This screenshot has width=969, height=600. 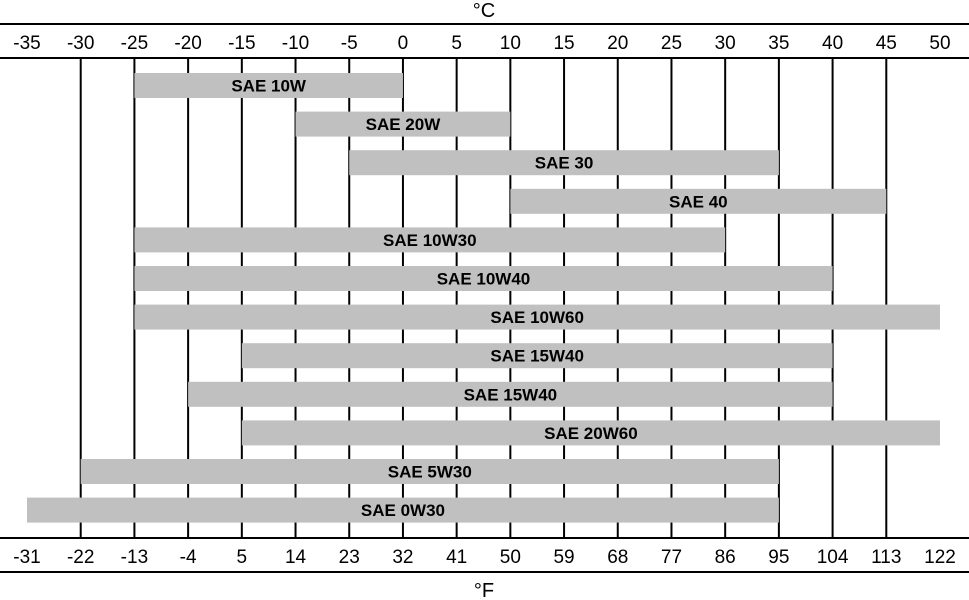 What do you see at coordinates (484, 590) in the screenshot?
I see `fahrenheit-axis-unit: °F` at bounding box center [484, 590].